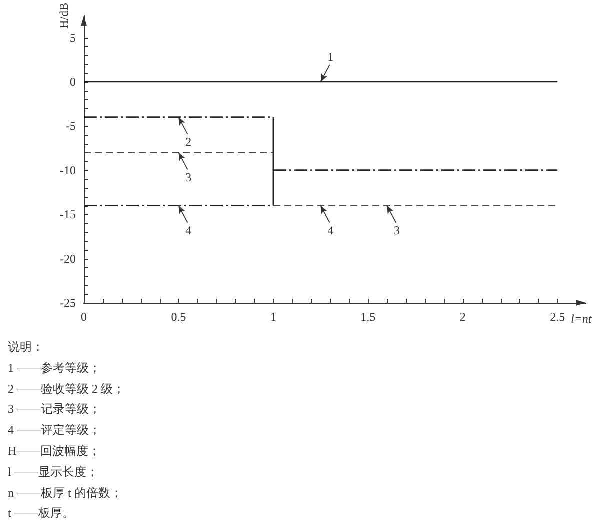  I want to click on x-tick-label: 0.5, so click(178, 317).